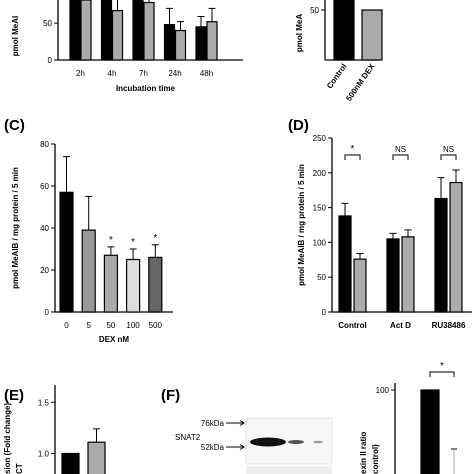 Image resolution: width=474 pixels, height=474 pixels. Describe the element at coordinates (174, 73) in the screenshot. I see `x-tick-label: 24h` at that location.